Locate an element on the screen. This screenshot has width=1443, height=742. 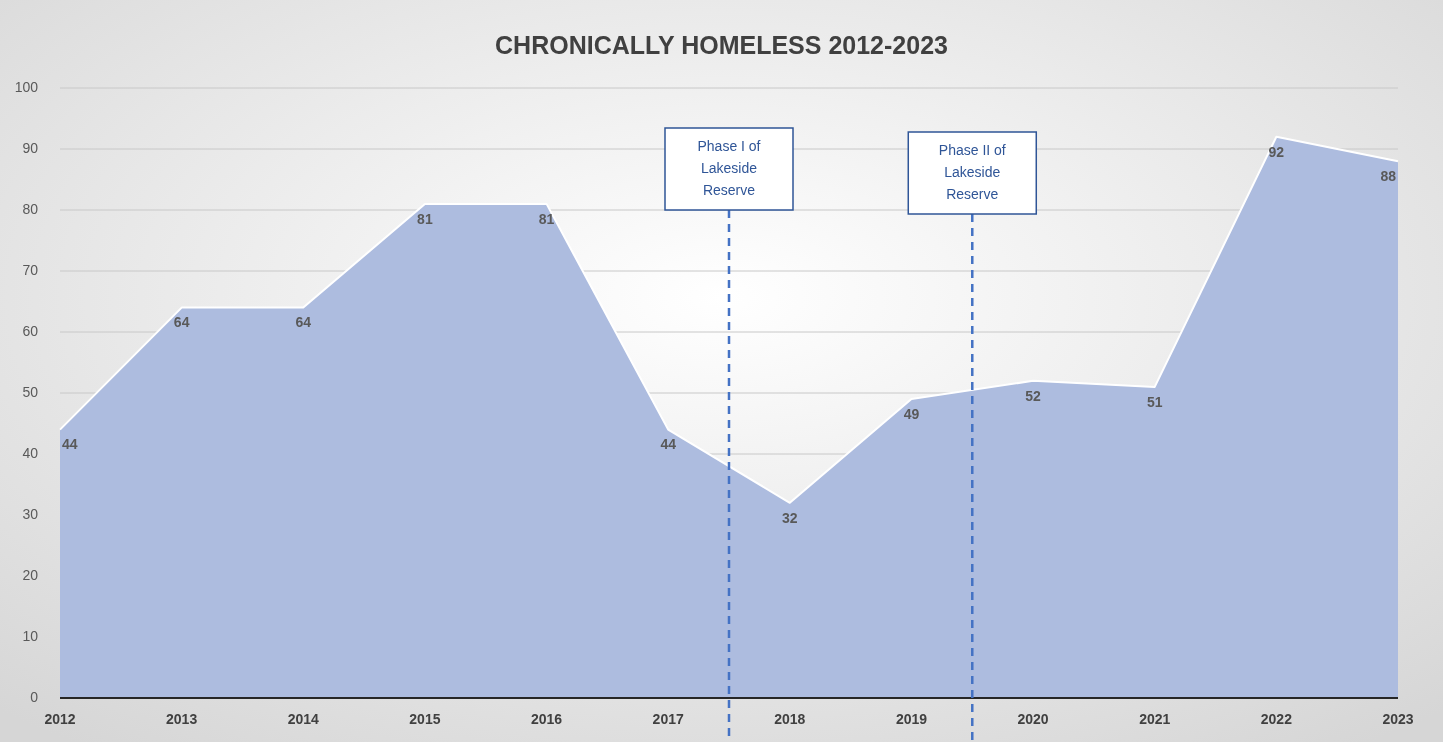
y-tick-label: 60 is located at coordinates (30, 330).